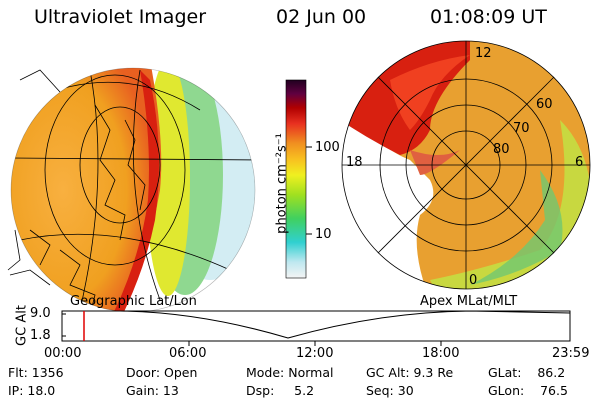 This screenshot has width=600, height=400. What do you see at coordinates (40, 335) in the screenshot?
I see `timeline-ytick-low: 1.8` at bounding box center [40, 335].